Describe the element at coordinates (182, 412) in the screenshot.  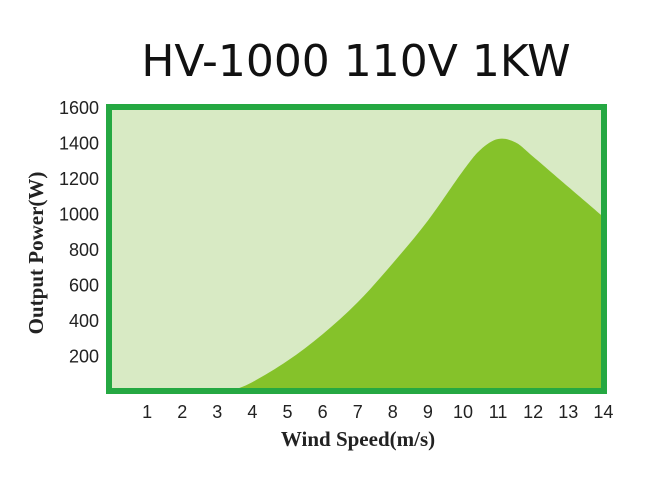
I see `x-tick-label: 2` at that location.